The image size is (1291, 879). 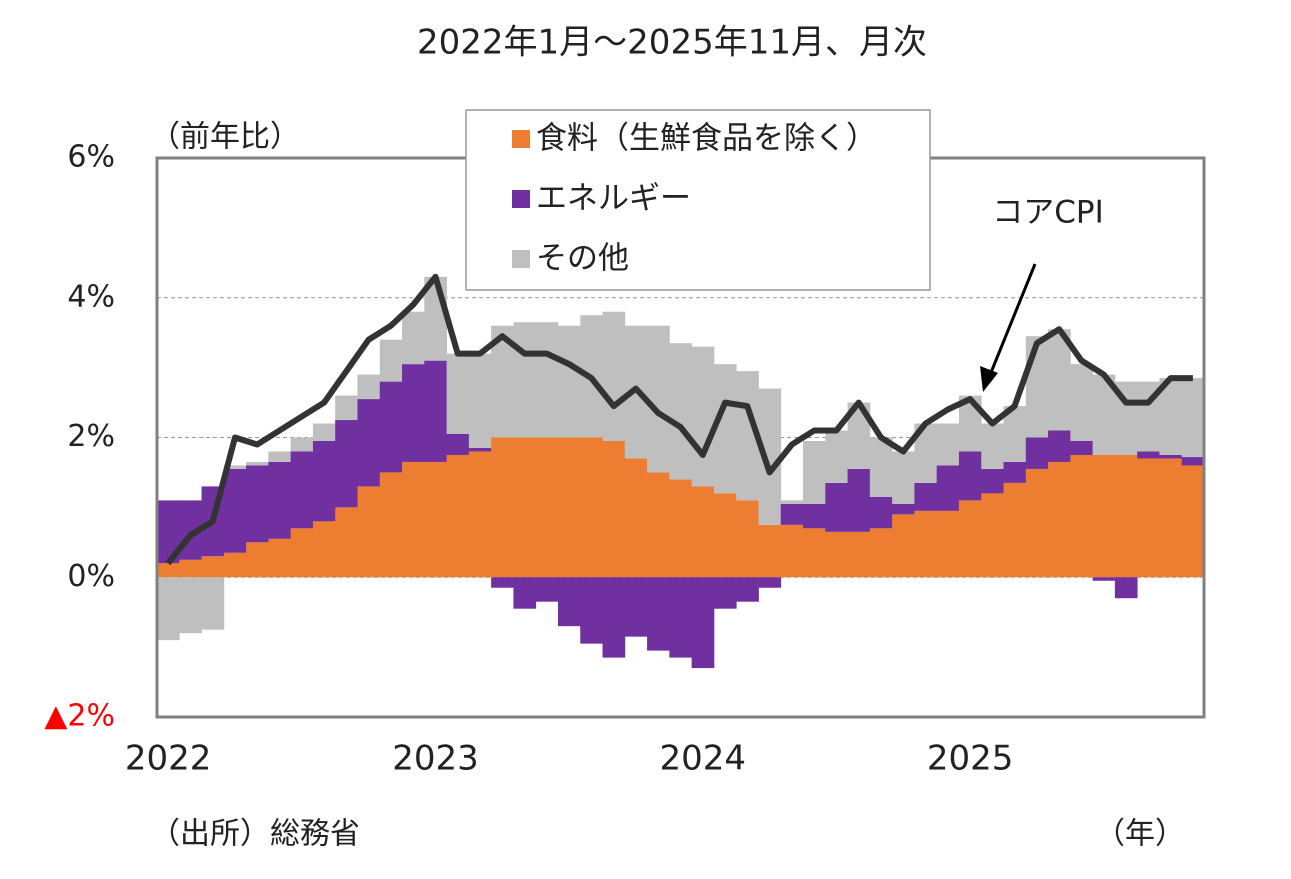 I want to click on x-axis-title: （年）, so click(x=1140, y=834).